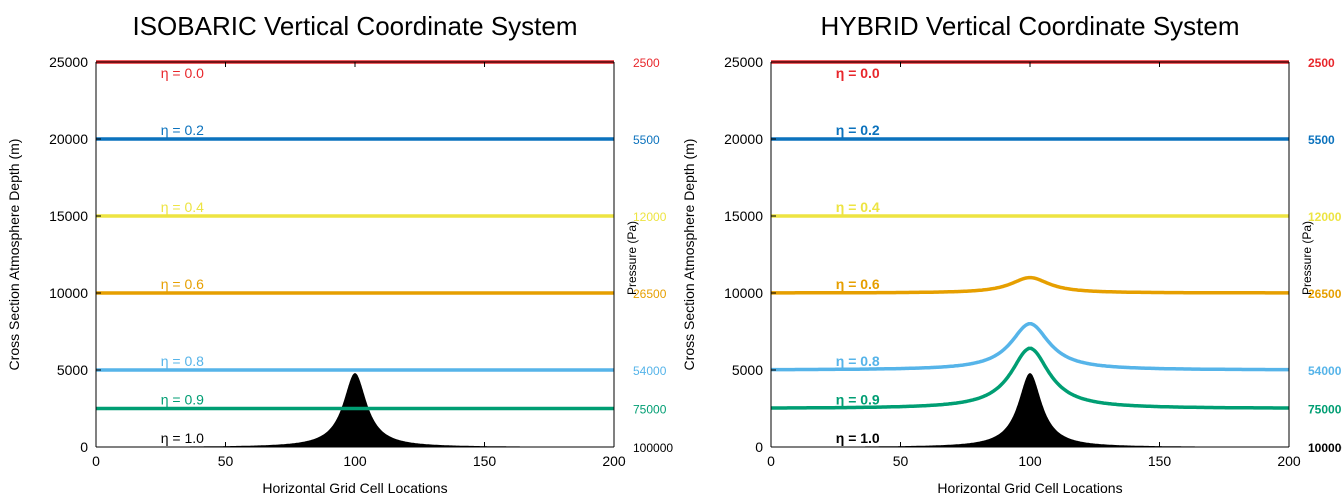  Describe the element at coordinates (1030, 410) in the screenshot. I see `terrain-fill` at that location.